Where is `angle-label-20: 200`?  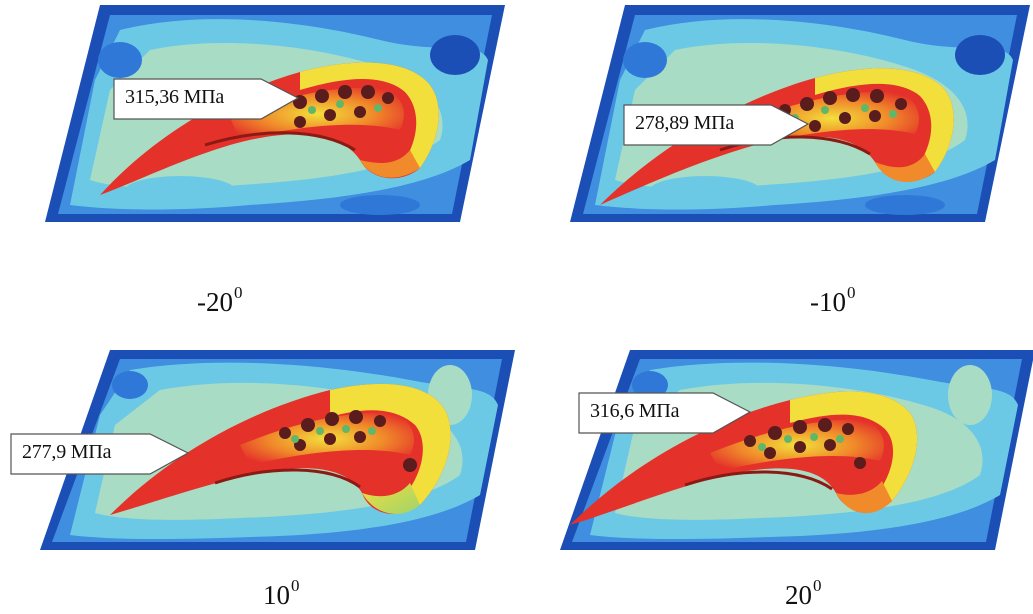 angle-label-20: 200 is located at coordinates (803, 593).